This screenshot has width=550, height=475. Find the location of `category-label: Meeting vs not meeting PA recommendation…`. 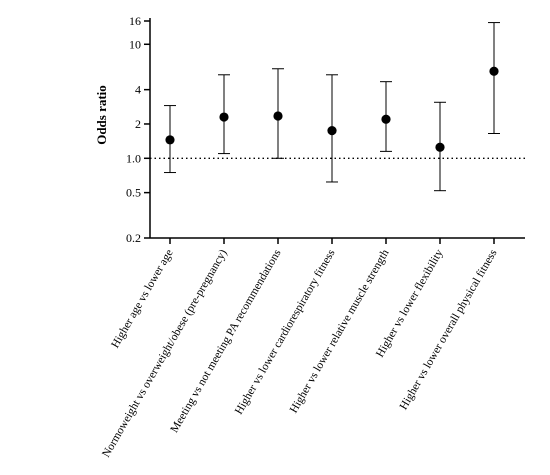

category-label: Meeting vs not meeting PA recommendation… is located at coordinates (225, 341).